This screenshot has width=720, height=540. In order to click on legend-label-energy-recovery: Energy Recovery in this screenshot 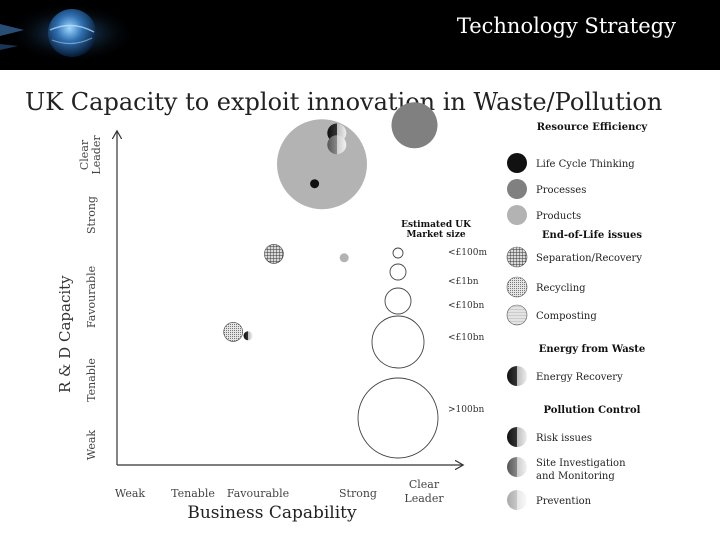, I will do `click(579, 377)`.